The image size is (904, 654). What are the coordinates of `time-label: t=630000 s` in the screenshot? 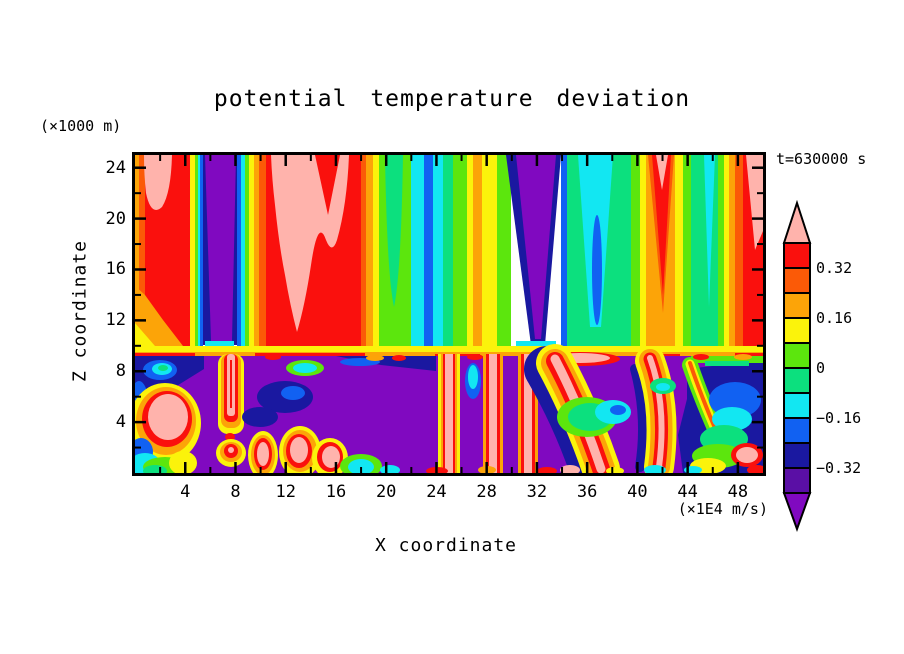 It's located at (821, 159).